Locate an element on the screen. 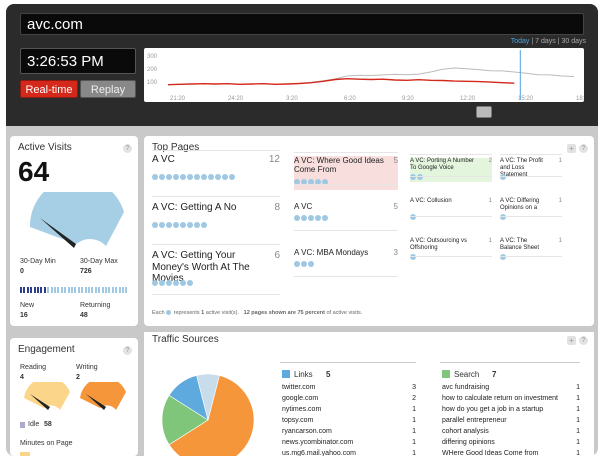 The image size is (602, 458). returning-value: 48 is located at coordinates (84, 315).